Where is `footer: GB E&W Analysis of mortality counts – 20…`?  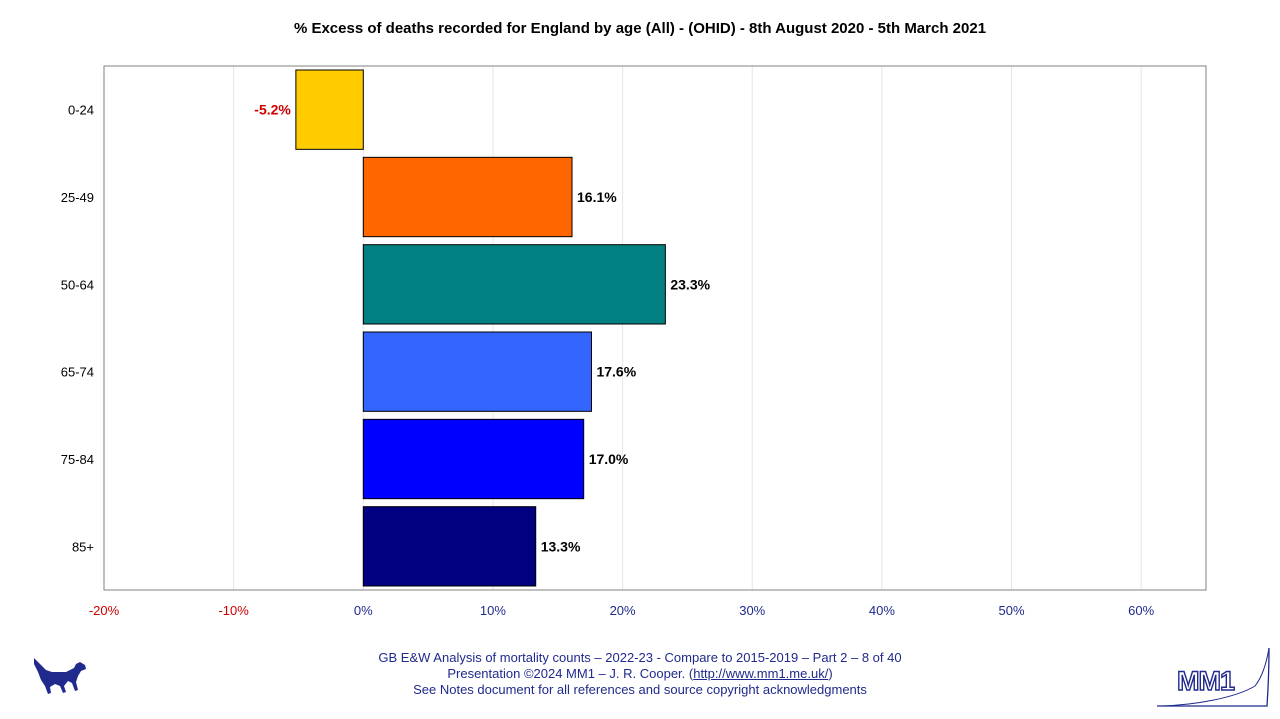
footer: GB E&W Analysis of mortality counts – 20… is located at coordinates (640, 674).